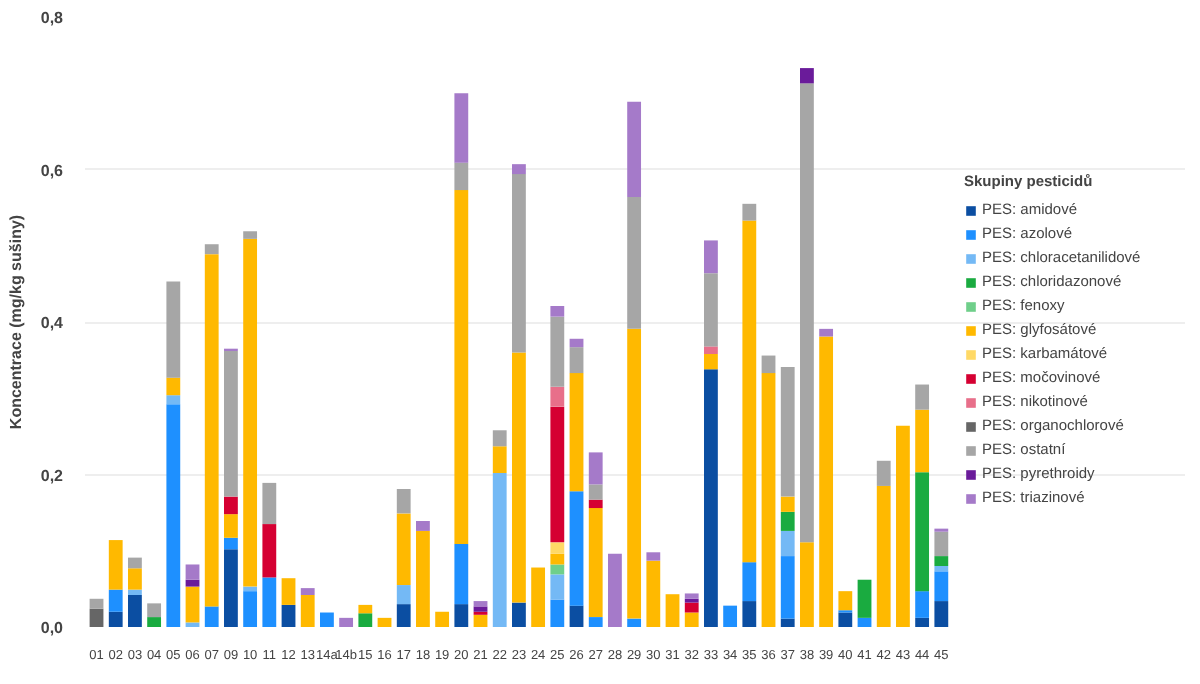 The height and width of the screenshot is (684, 1200). Describe the element at coordinates (52, 18) in the screenshot. I see `y-tick-label: 0,8` at that location.